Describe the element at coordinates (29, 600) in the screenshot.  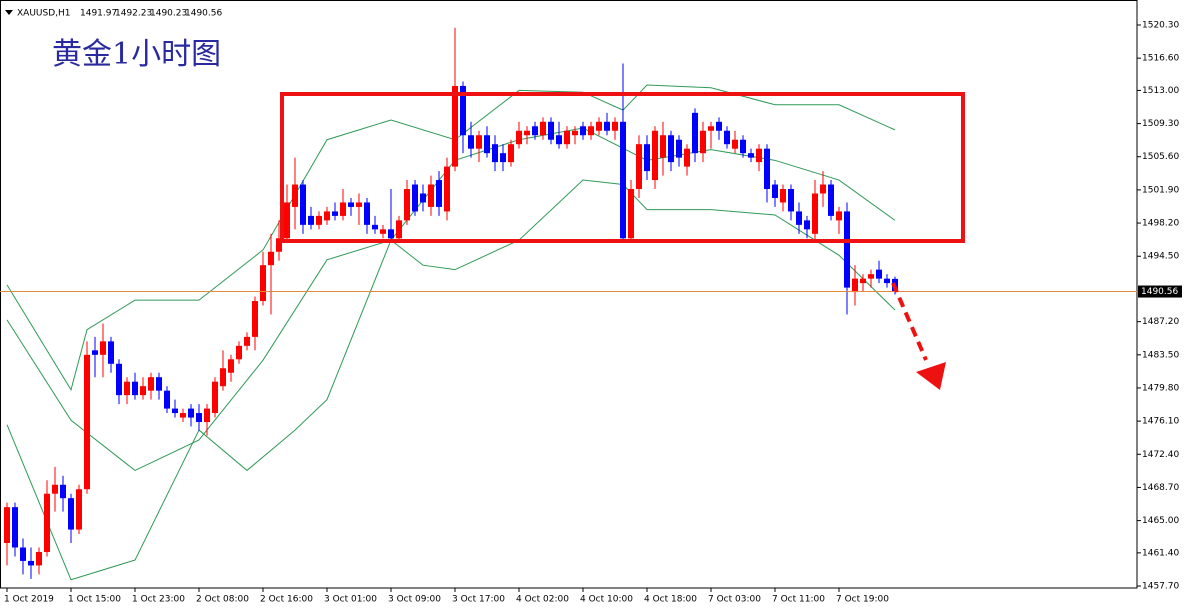
I see `x-tick-label: 1 Oct 2019` at that location.